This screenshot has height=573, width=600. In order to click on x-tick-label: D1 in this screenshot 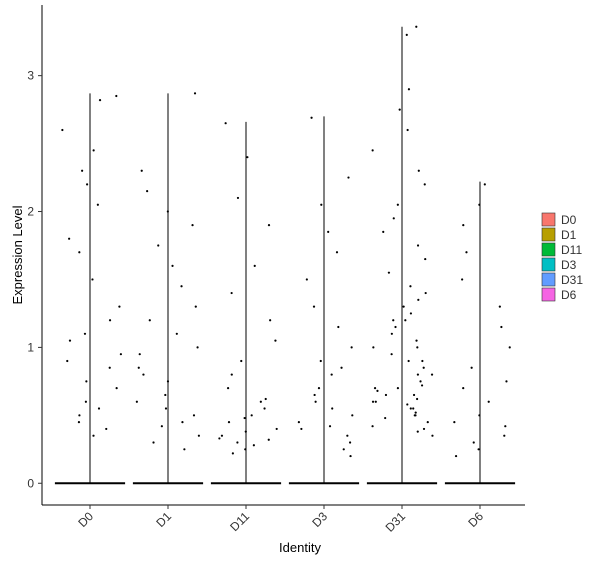, I will do `click(163, 519)`.